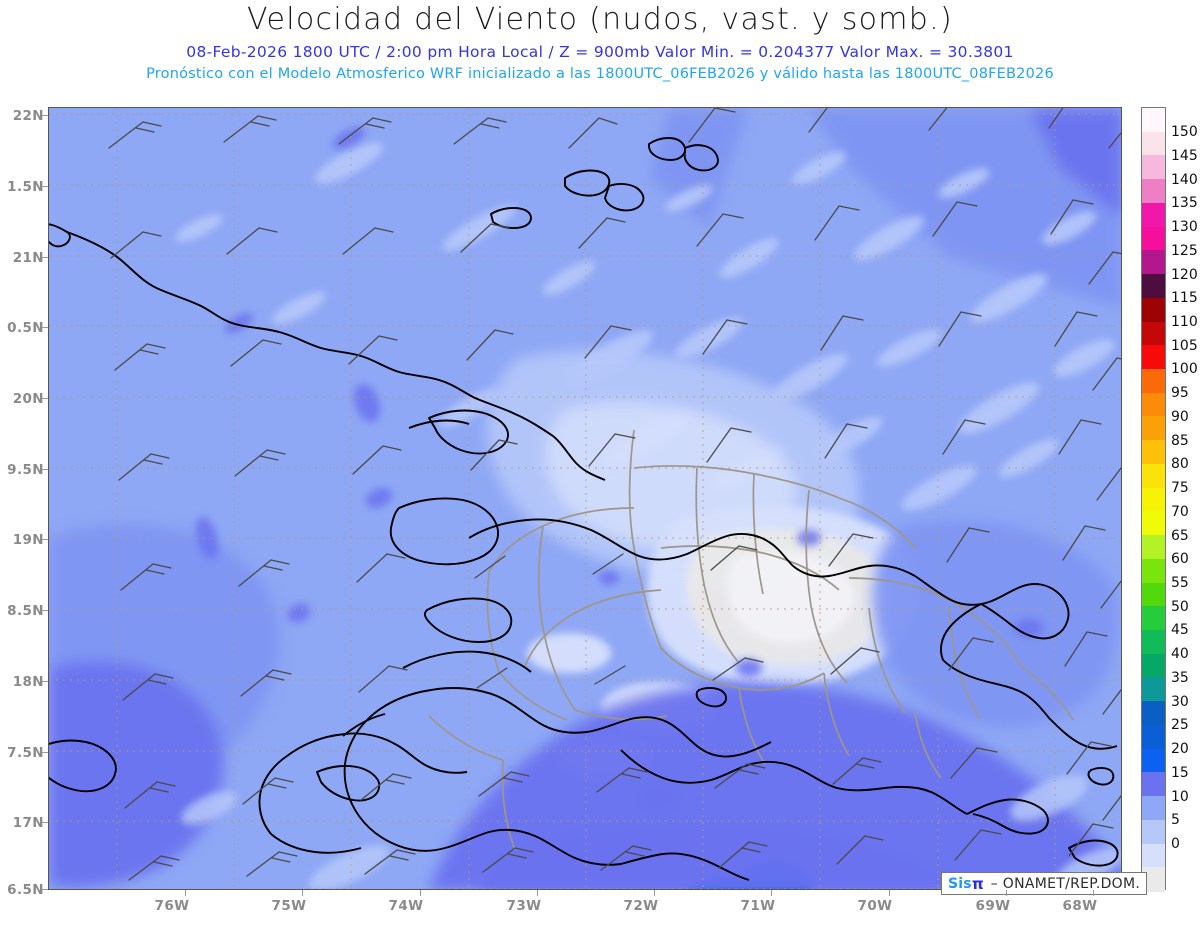 This screenshot has width=1200, height=927. What do you see at coordinates (1180, 559) in the screenshot?
I see `colorbar-tick-label: 60` at bounding box center [1180, 559].